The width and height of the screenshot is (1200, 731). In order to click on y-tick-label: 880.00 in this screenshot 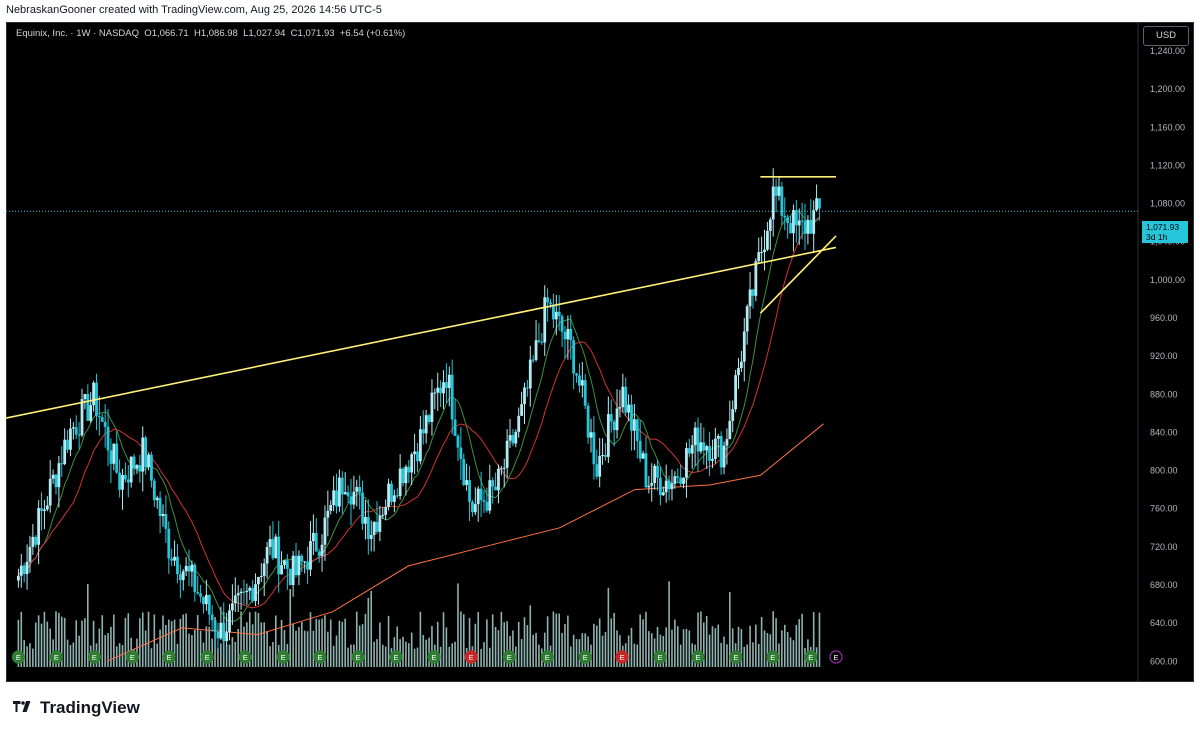, I will do `click(1164, 394)`.